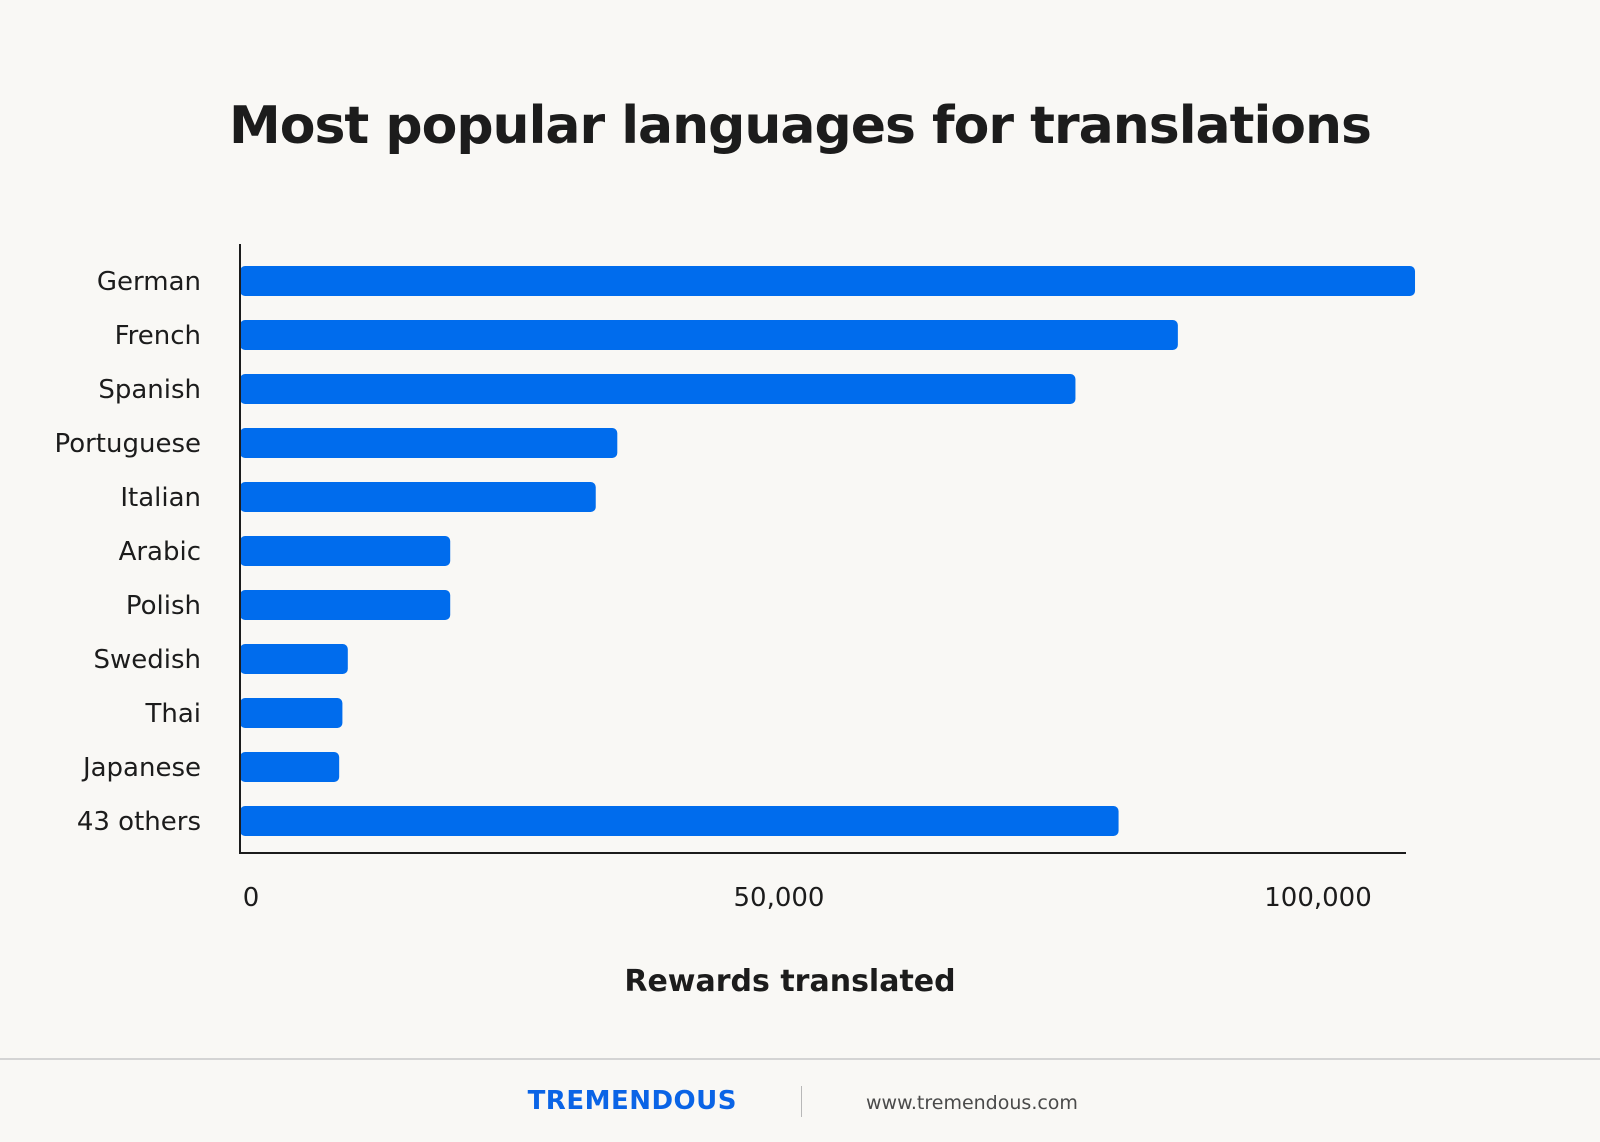 The image size is (1600, 1142). Describe the element at coordinates (658, 389) in the screenshot. I see `bar-spanish` at that location.